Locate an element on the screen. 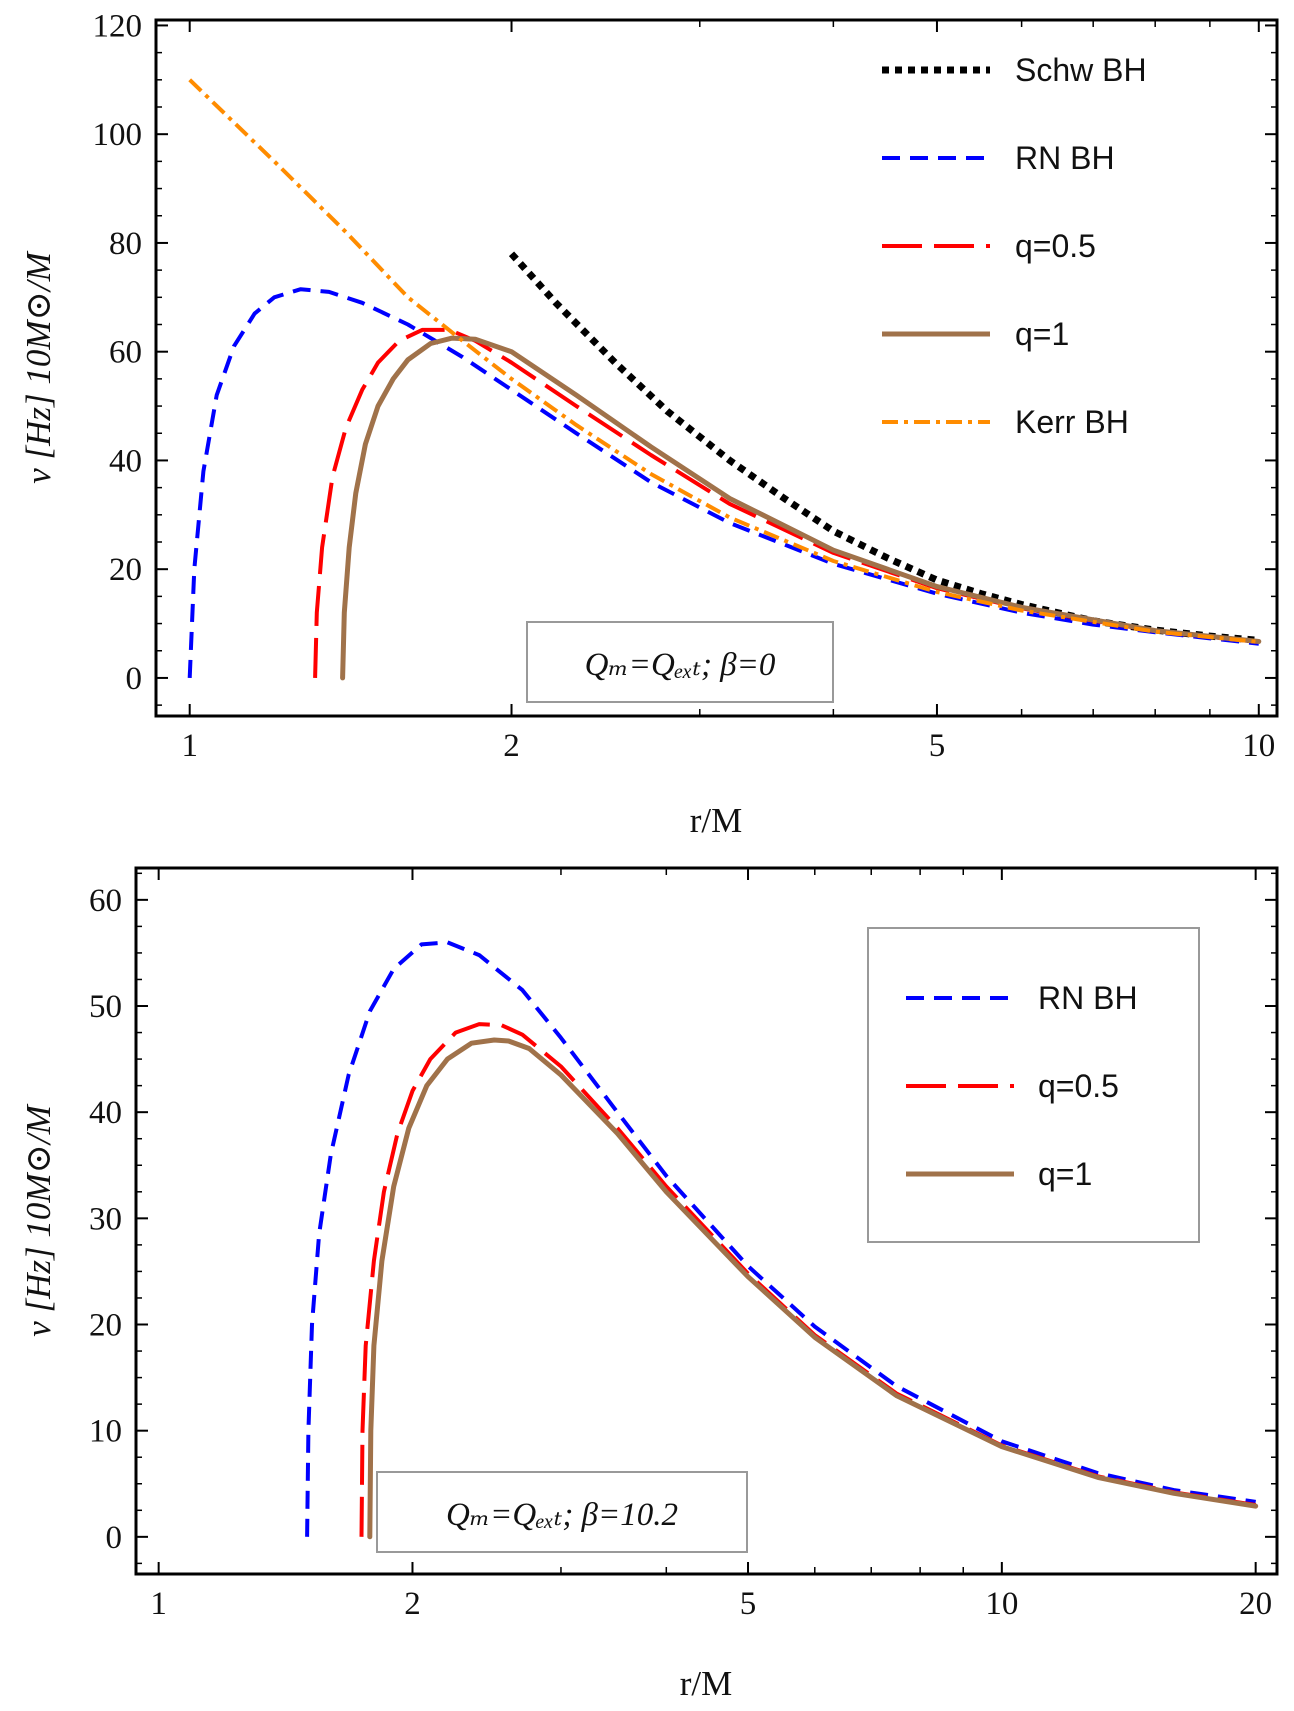  bottom-xtick-label: 10 is located at coordinates (1001, 1604).